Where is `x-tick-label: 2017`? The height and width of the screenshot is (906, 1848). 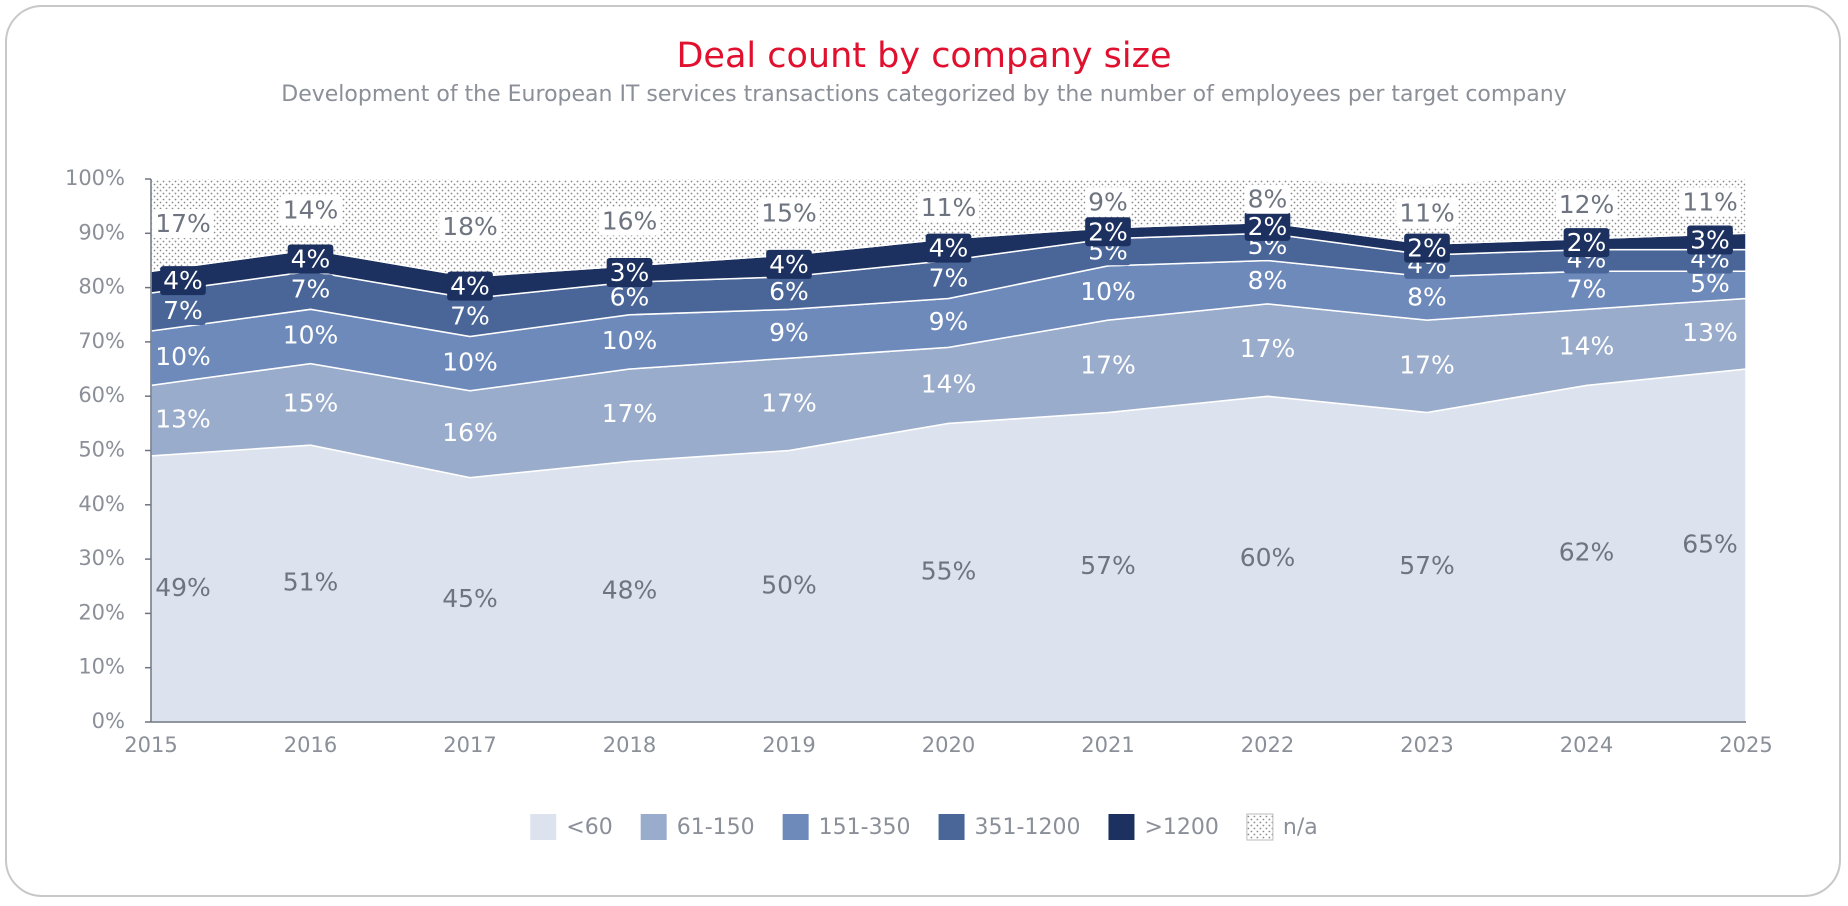
x-tick-label: 2017 is located at coordinates (469, 745).